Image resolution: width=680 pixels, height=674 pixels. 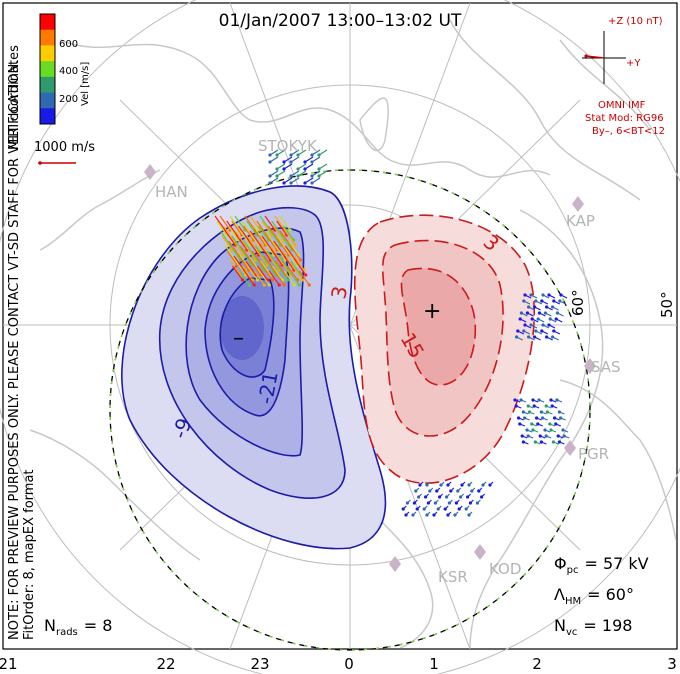 What do you see at coordinates (340, 21) in the screenshot?
I see `map-title: 01/Jan/2007 13:00–13:02 UT` at bounding box center [340, 21].